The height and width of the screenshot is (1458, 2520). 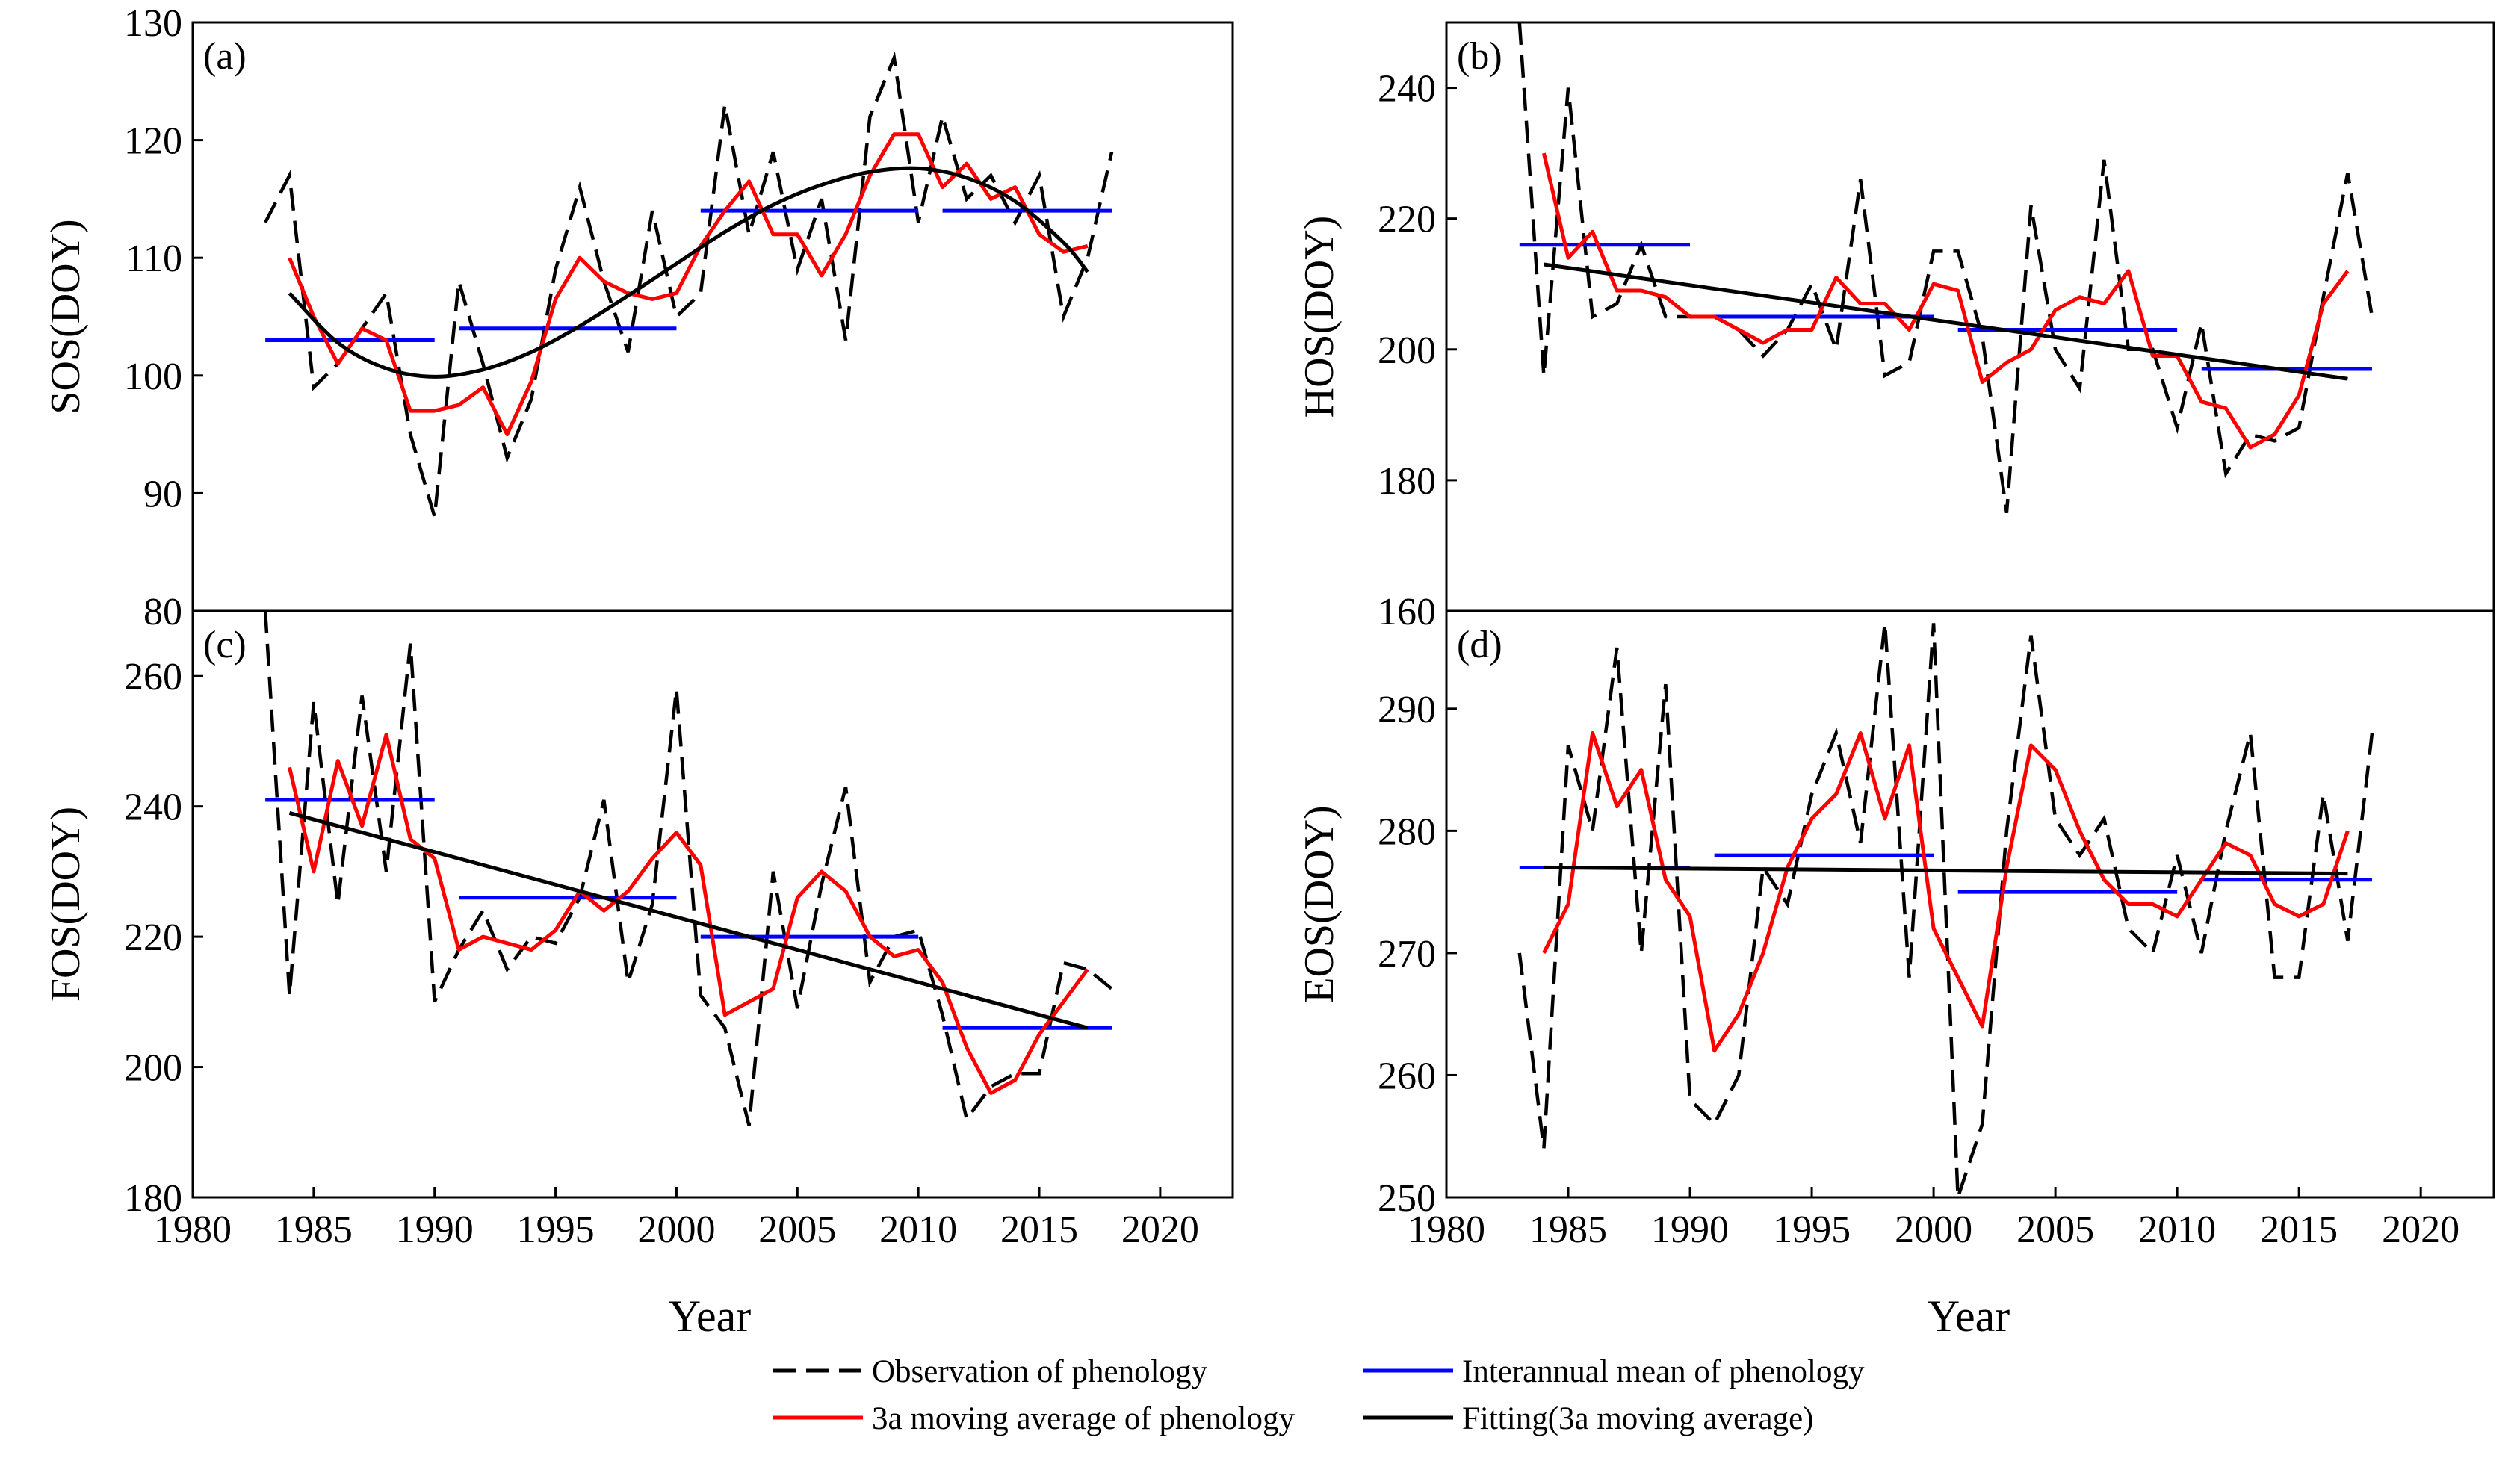 I want to click on panel-label: (a), so click(x=225, y=56).